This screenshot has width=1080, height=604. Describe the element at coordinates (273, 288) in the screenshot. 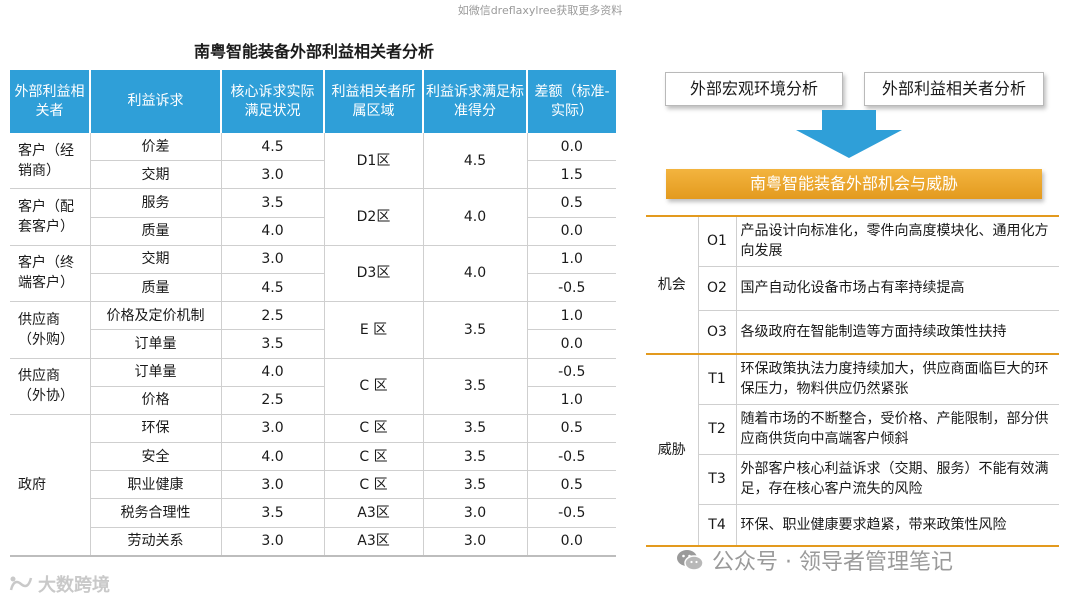

I see `actual-cell: 4.5` at that location.